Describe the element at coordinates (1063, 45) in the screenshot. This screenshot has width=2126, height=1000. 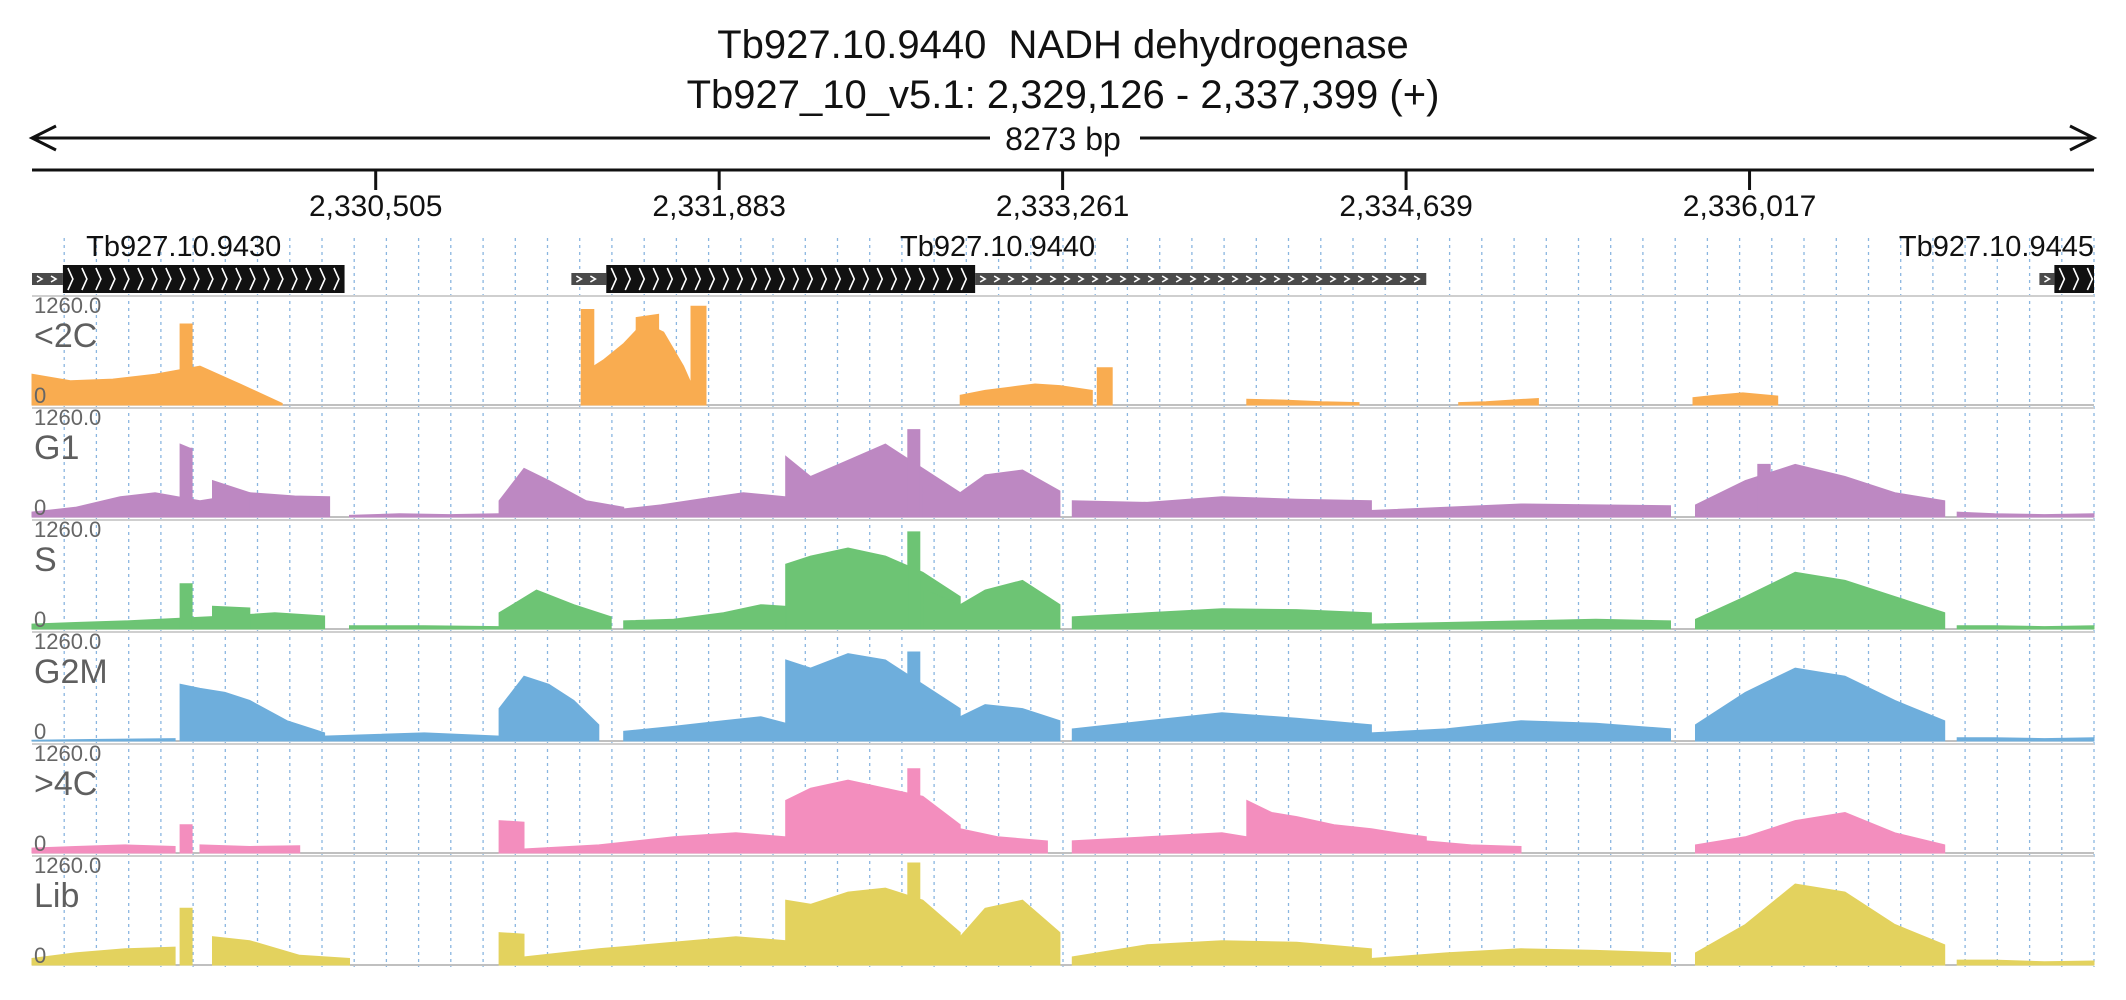
I see `title-line-1: Tb927.10.9440 NADH dehydrogenase` at that location.